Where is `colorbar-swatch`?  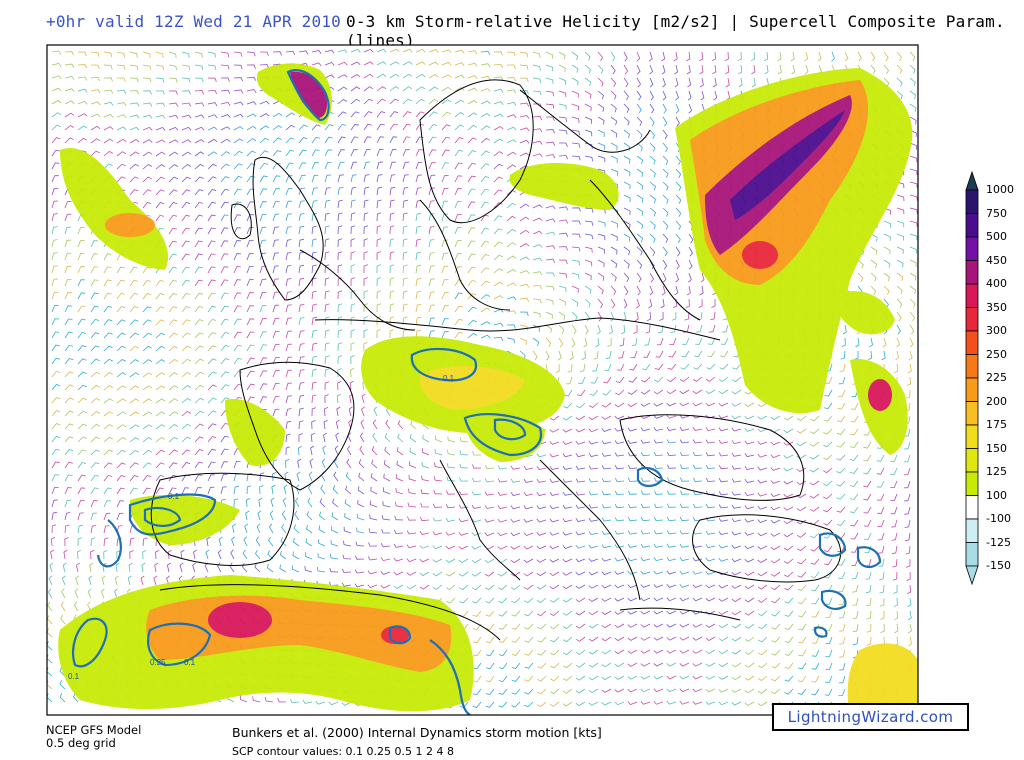 colorbar-swatch is located at coordinates (972, 413).